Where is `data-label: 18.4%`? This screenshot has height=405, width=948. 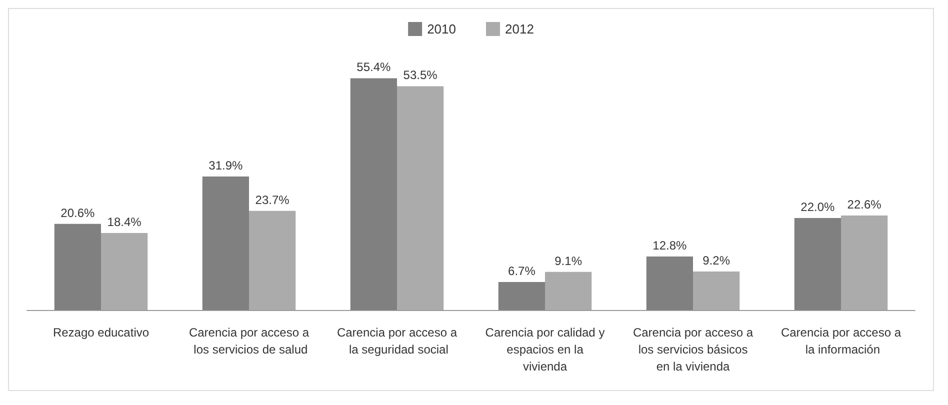 data-label: 18.4% is located at coordinates (124, 222).